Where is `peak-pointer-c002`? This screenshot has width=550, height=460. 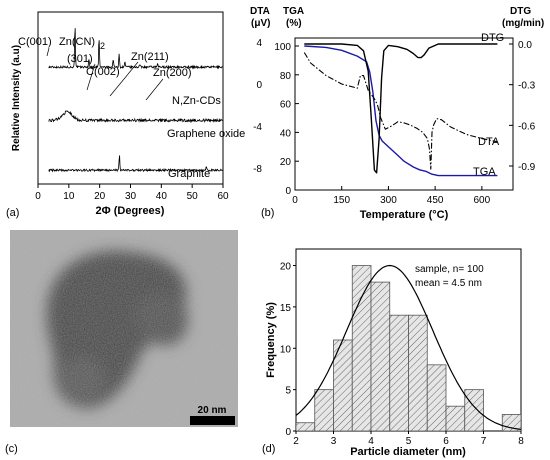 peak-pointer-c002 is located at coordinates (91, 77).